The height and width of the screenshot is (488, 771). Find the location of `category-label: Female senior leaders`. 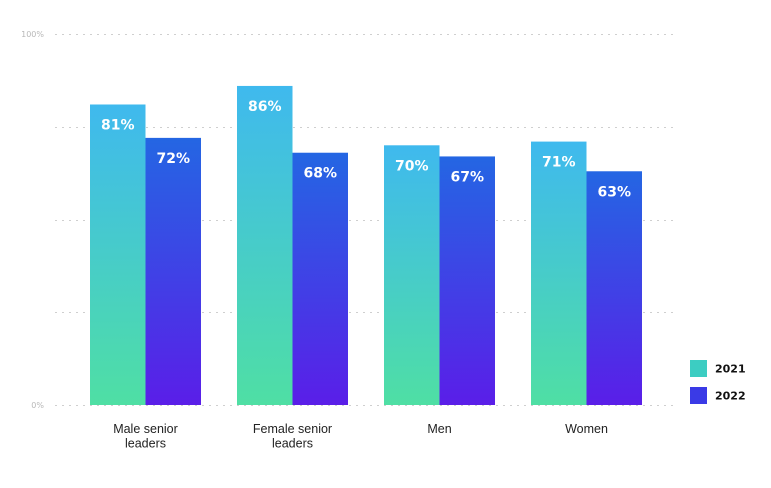

category-label: Female senior leaders is located at coordinates (292, 436).